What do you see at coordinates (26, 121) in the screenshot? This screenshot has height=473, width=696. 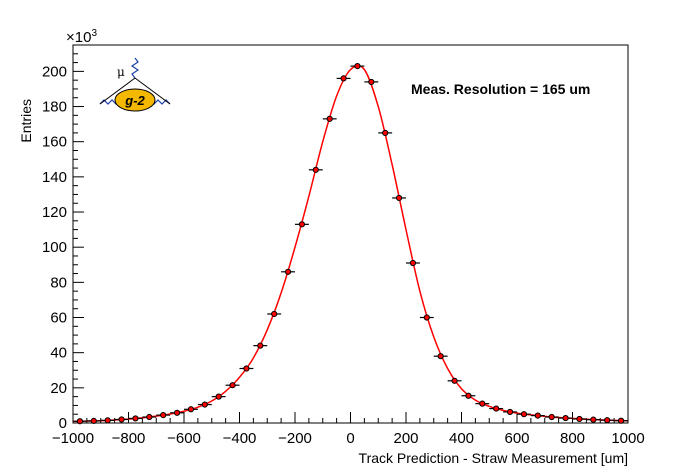 I see `y-axis-title: Entries` at bounding box center [26, 121].